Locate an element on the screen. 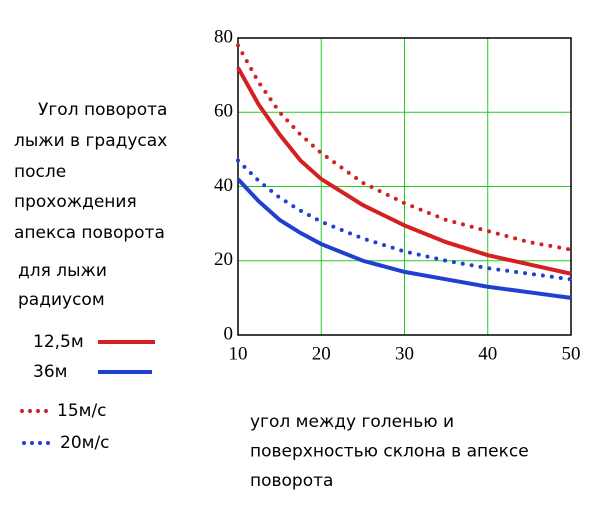  x-axis-label: угол между голенью и is located at coordinates (352, 422).